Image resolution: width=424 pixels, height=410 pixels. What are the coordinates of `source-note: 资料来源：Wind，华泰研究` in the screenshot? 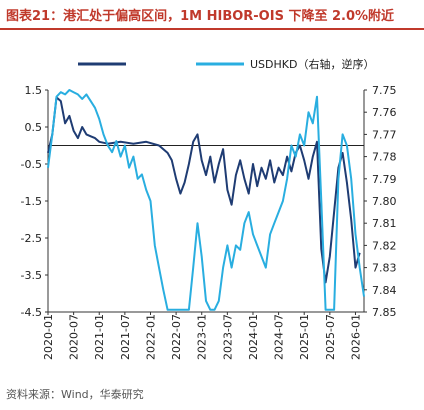 It's located at (75, 394).